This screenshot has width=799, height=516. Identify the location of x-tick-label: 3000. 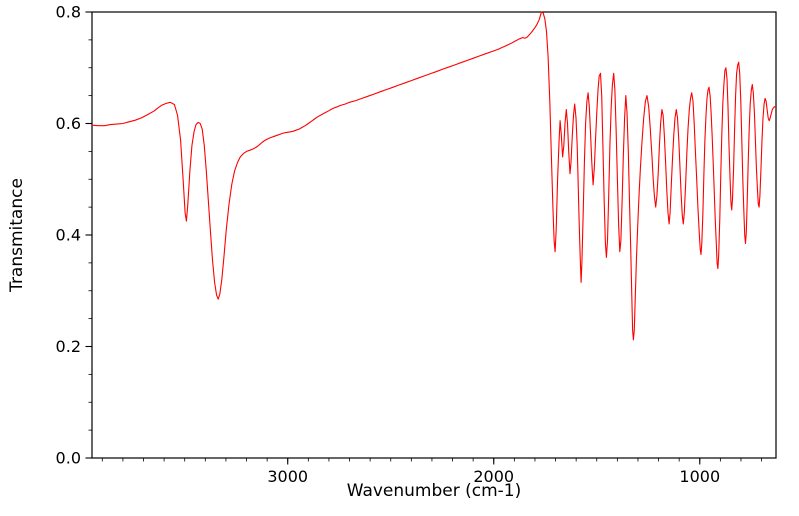
(287, 476).